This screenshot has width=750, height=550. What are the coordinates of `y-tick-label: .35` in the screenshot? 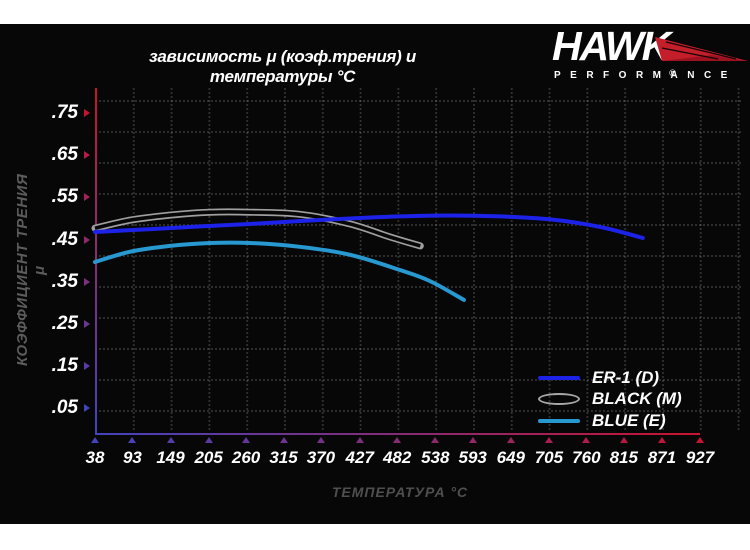 It's located at (64, 281).